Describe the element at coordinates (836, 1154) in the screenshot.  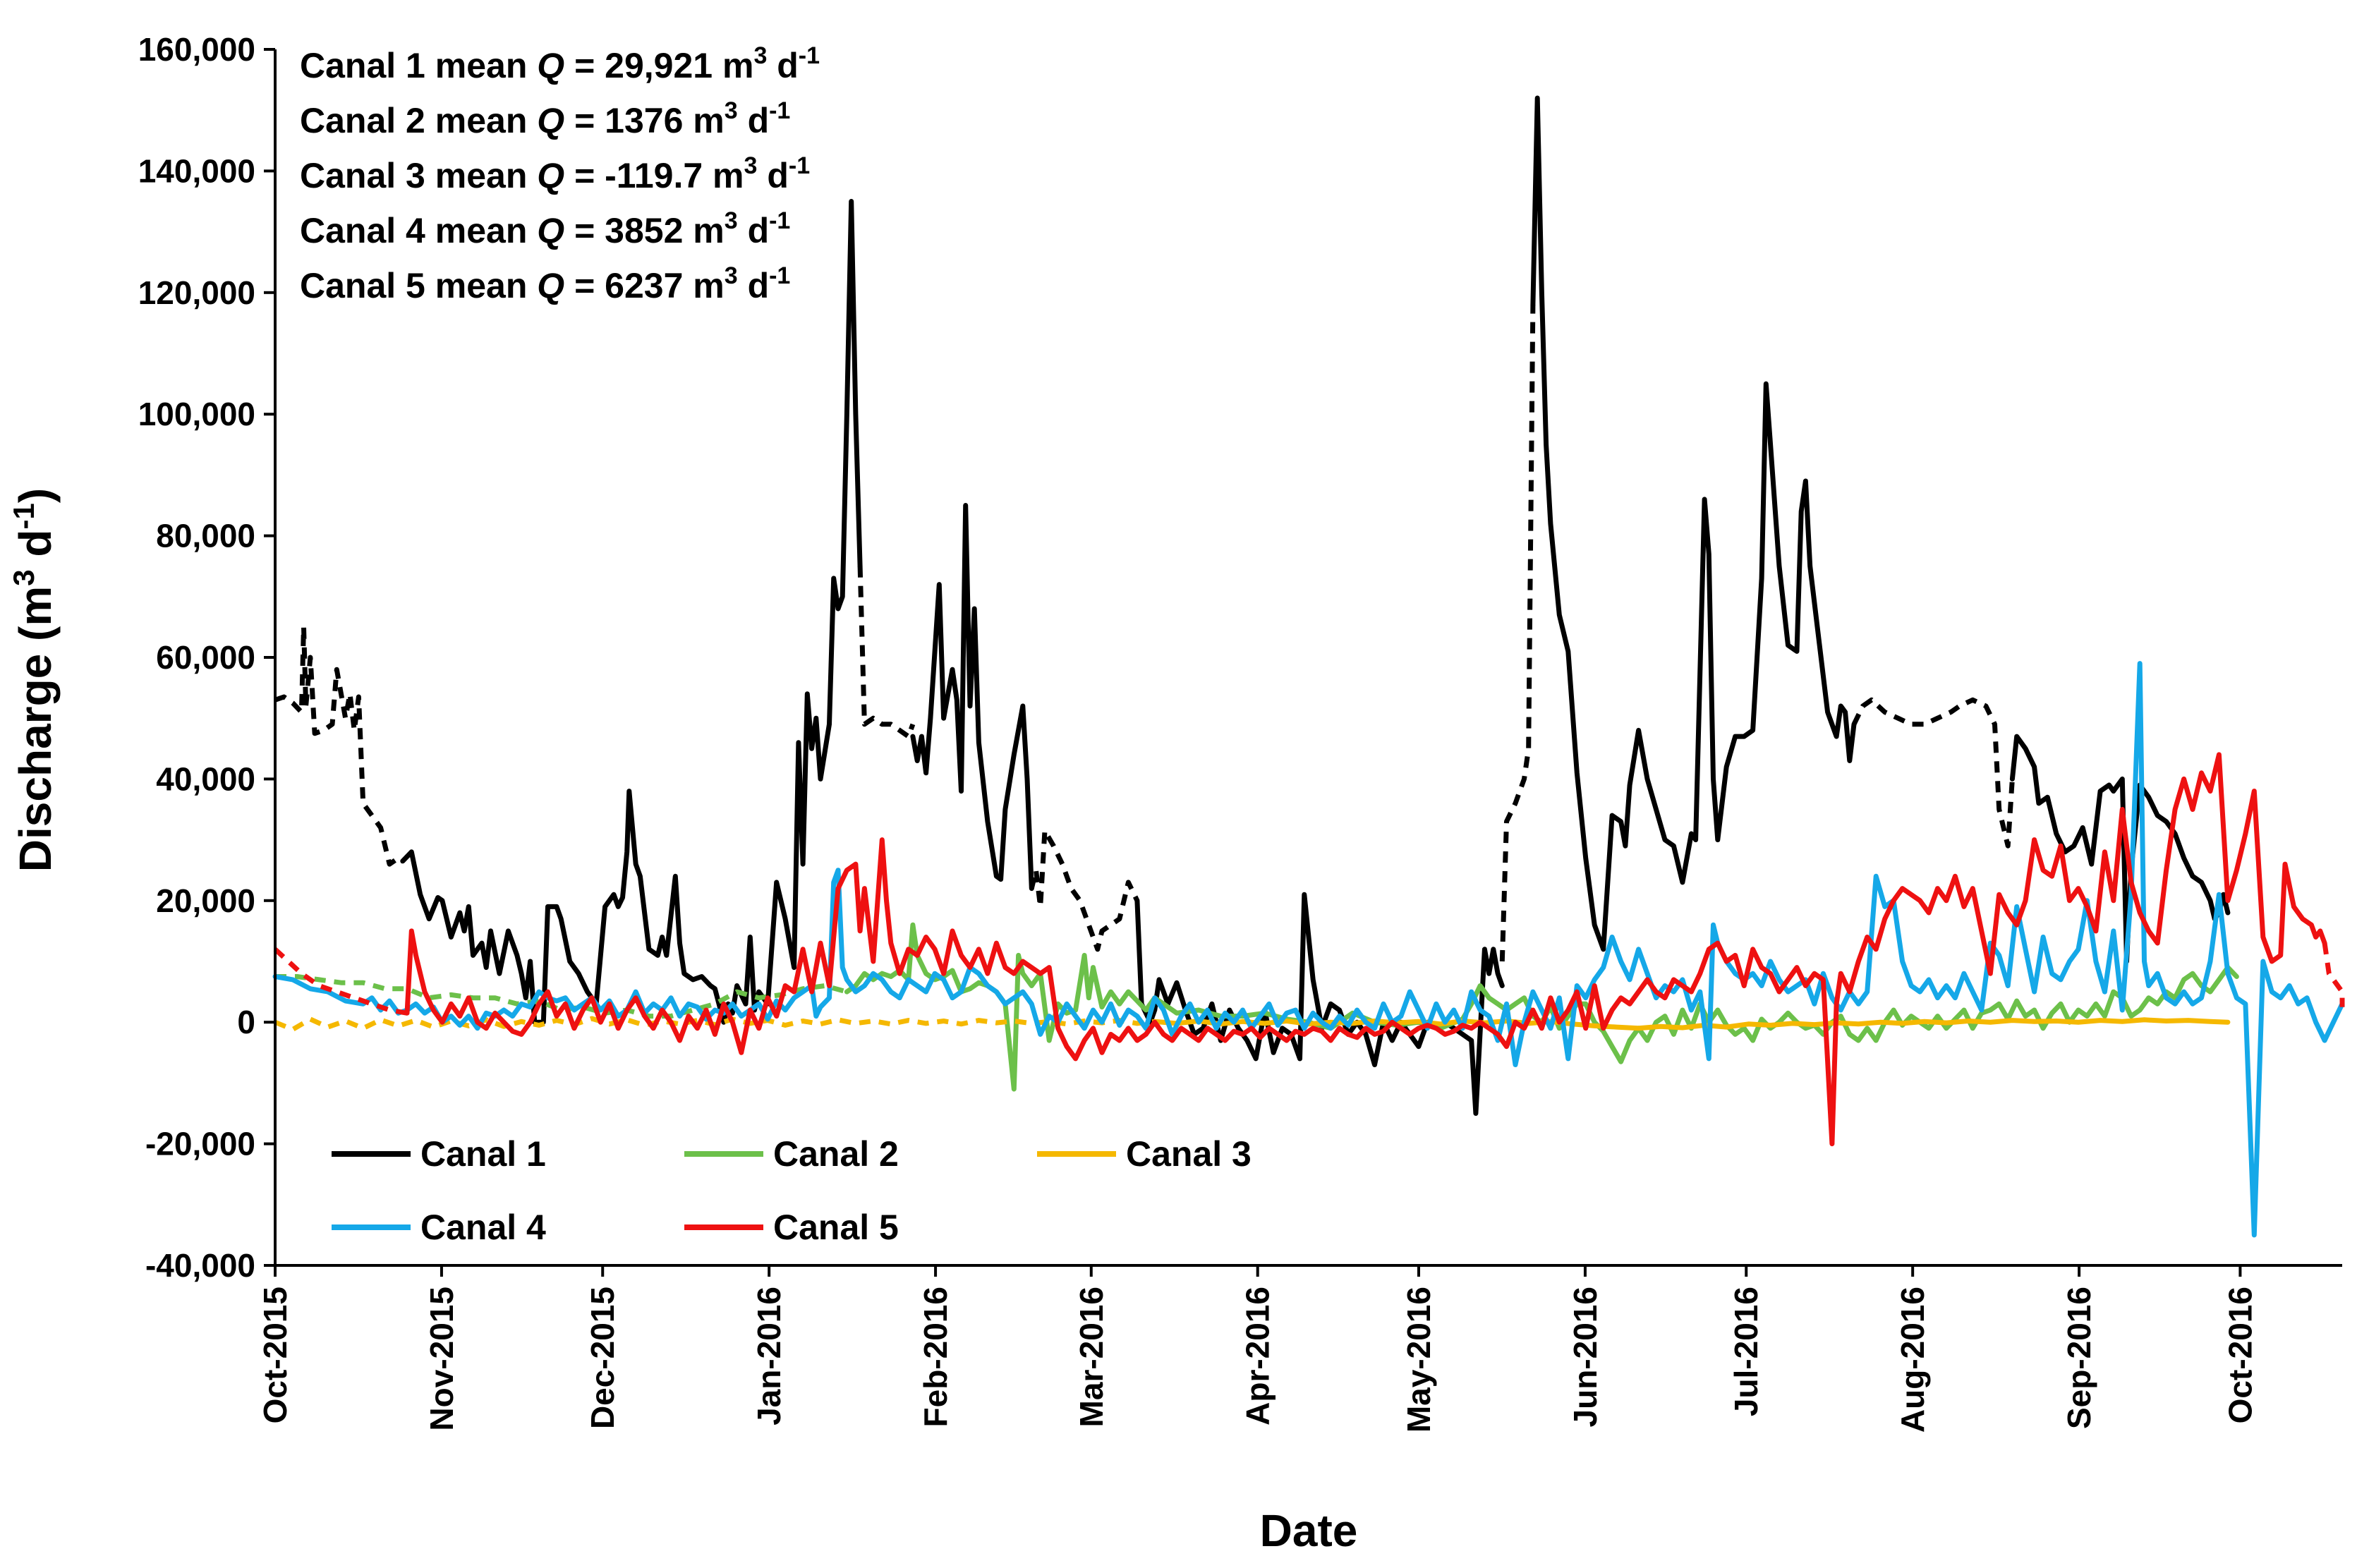
I see `legend-label: Canal 2` at that location.